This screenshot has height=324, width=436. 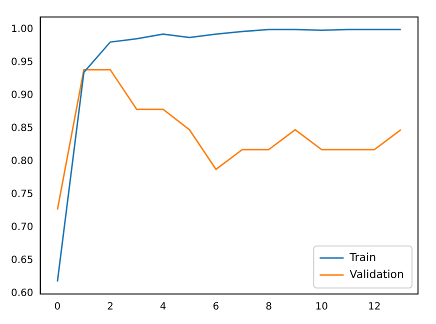 What do you see at coordinates (22, 162) in the screenshot?
I see `y-tick-label: 0.80` at bounding box center [22, 162].